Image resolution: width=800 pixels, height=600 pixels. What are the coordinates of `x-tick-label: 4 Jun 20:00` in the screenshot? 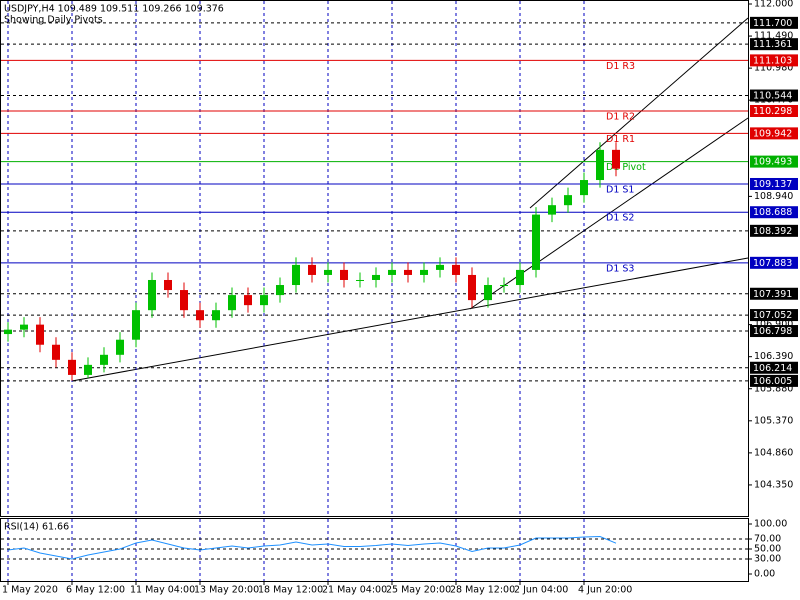 It's located at (605, 590).